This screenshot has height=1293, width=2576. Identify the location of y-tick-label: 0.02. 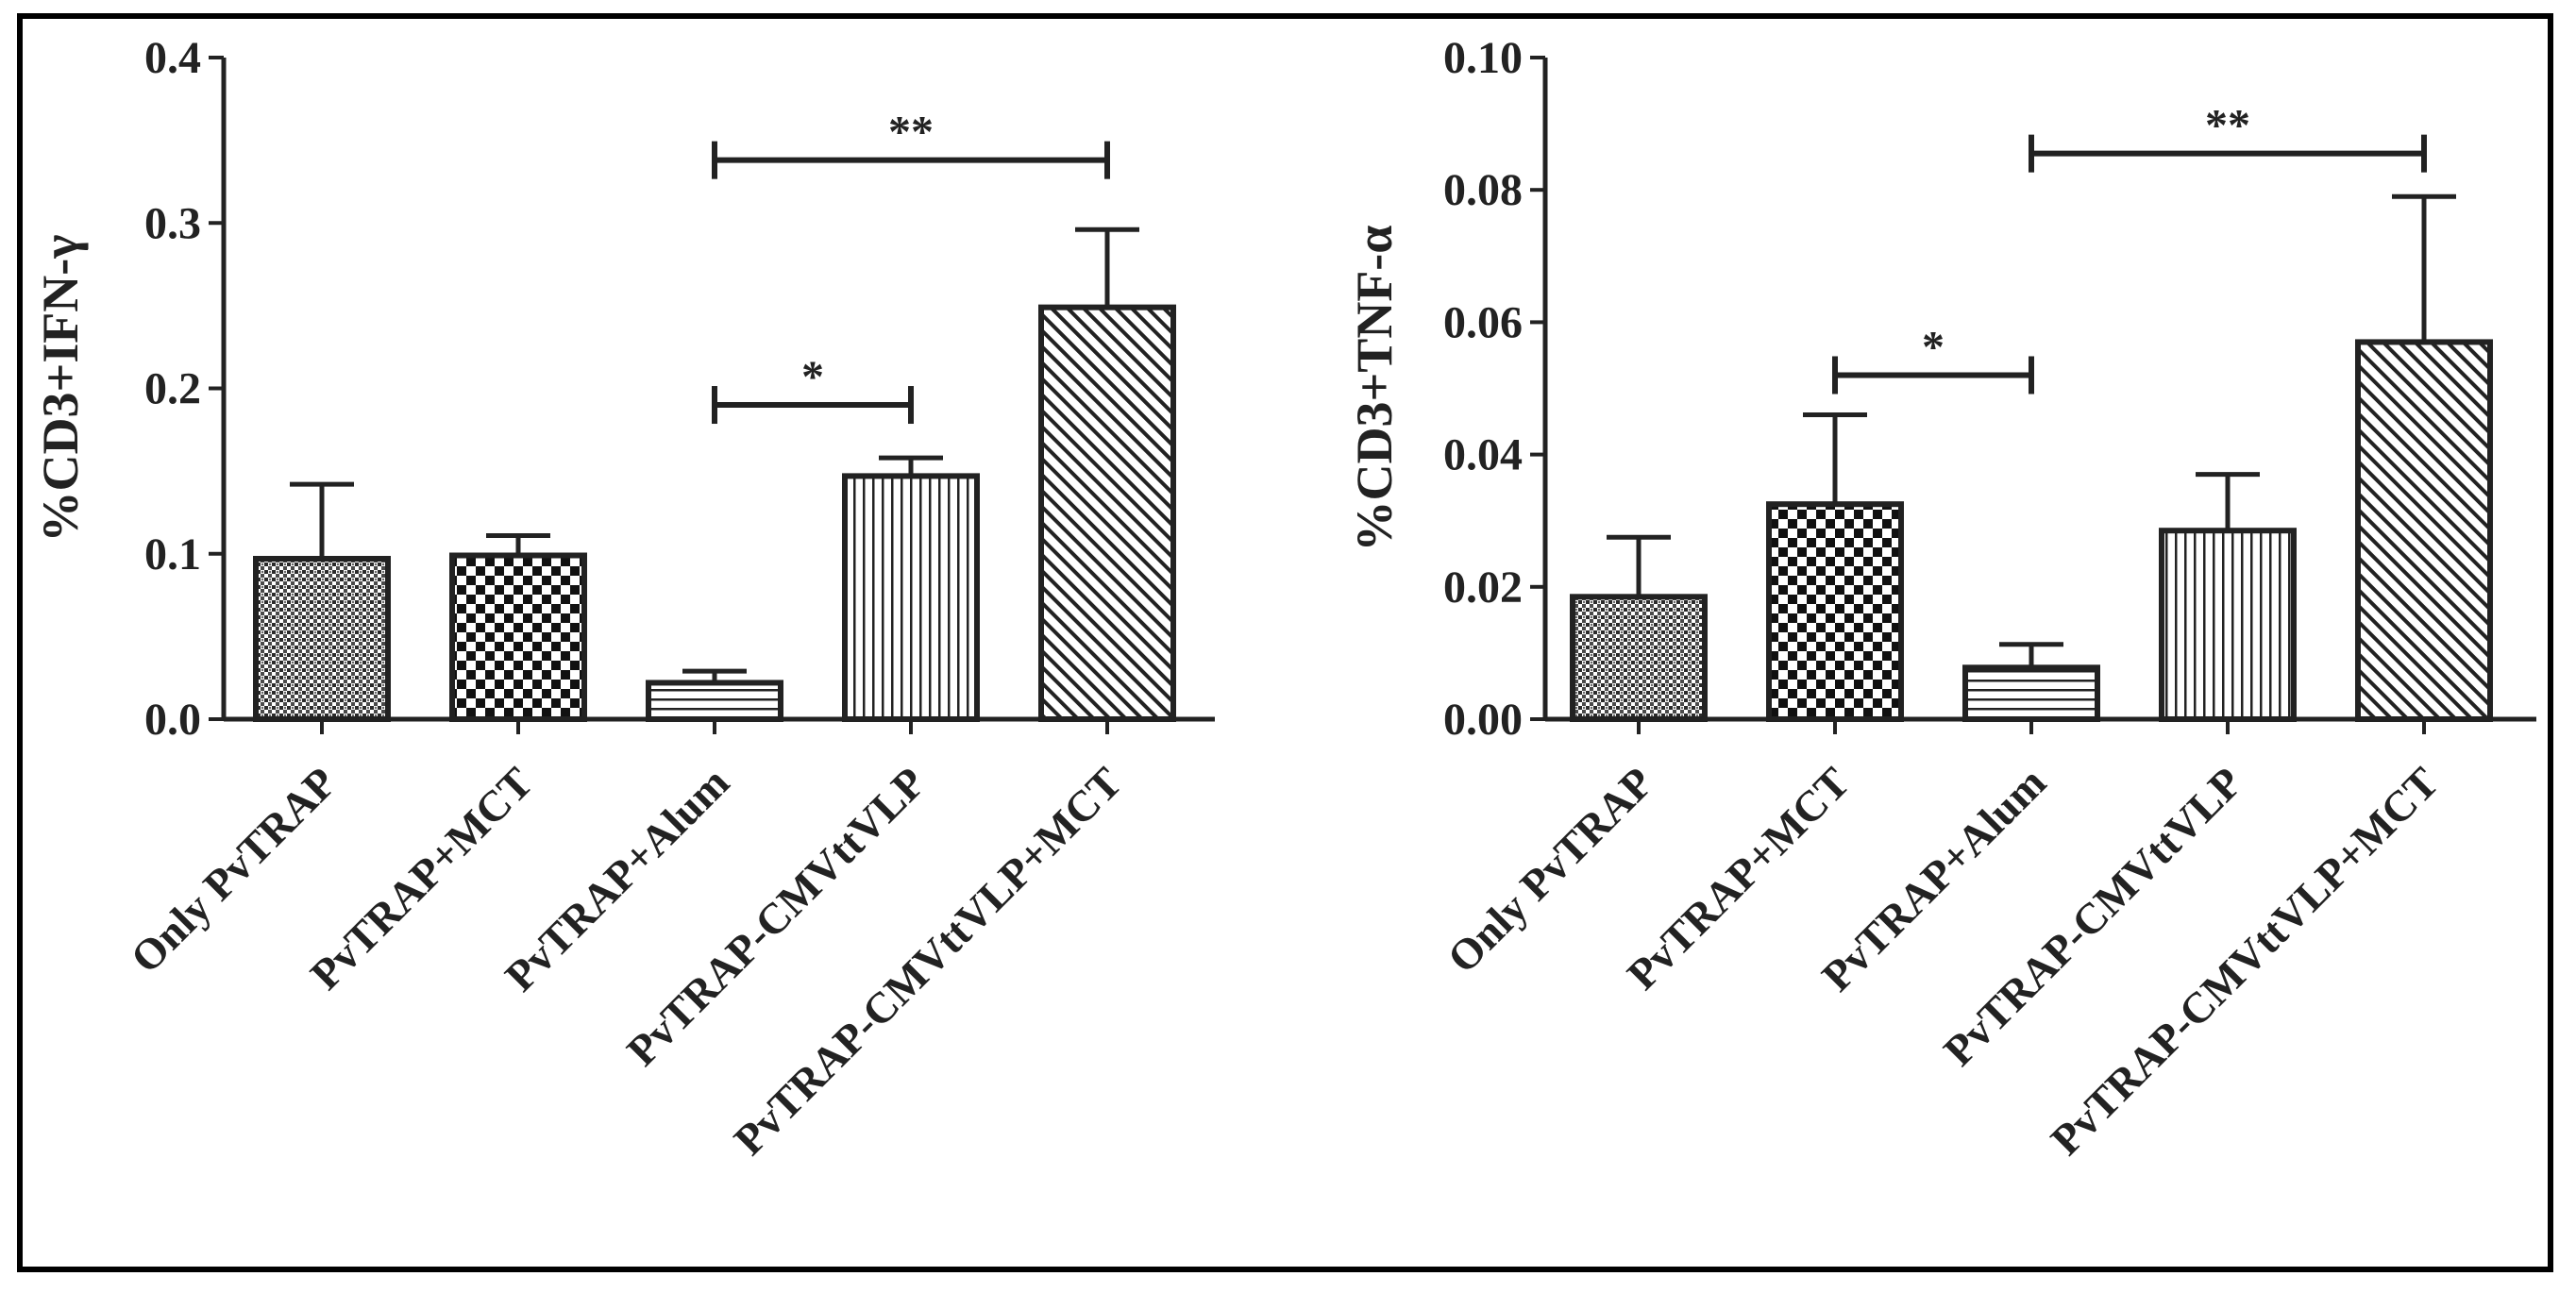
(1483, 588).